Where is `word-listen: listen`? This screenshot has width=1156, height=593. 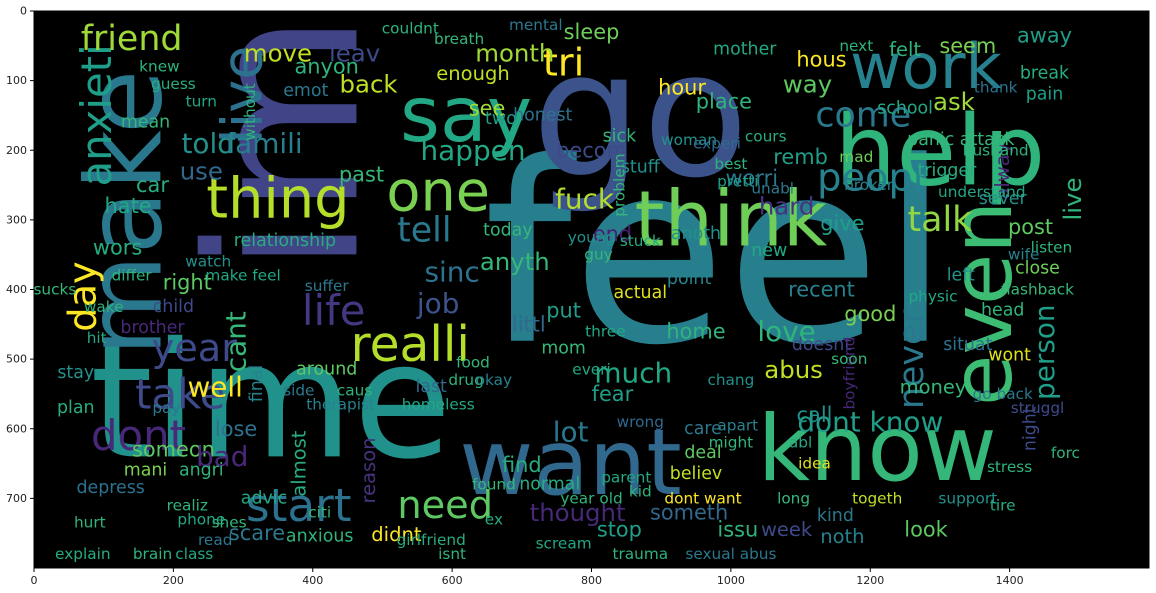 word-listen: listen is located at coordinates (1052, 248).